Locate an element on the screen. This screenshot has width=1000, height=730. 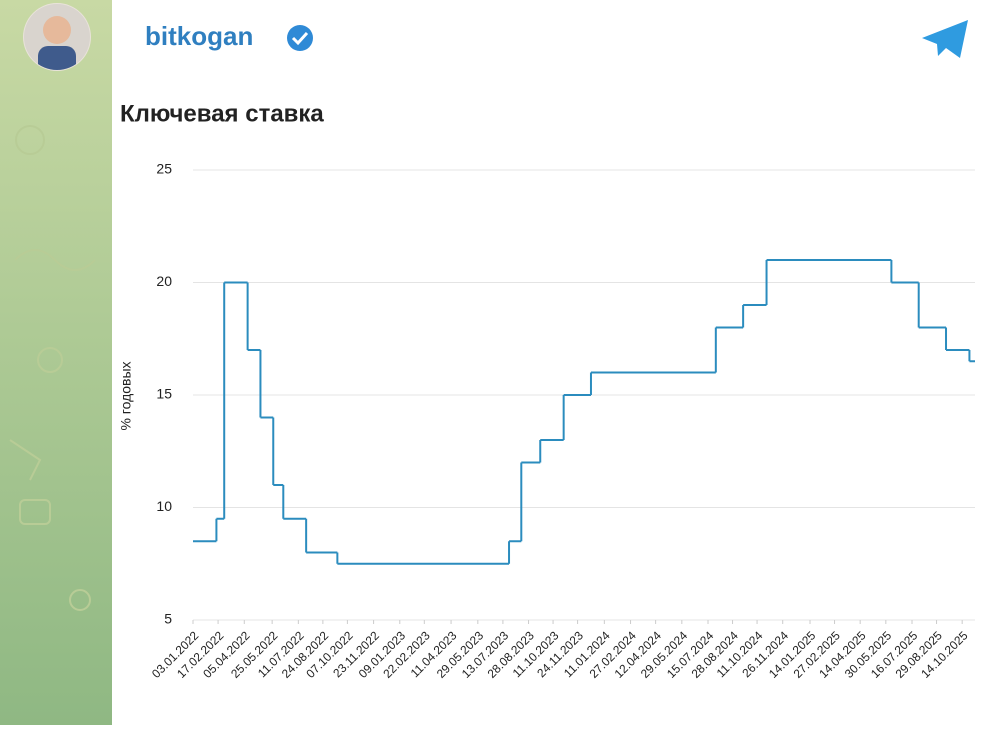
avatar-image is located at coordinates (57, 37).